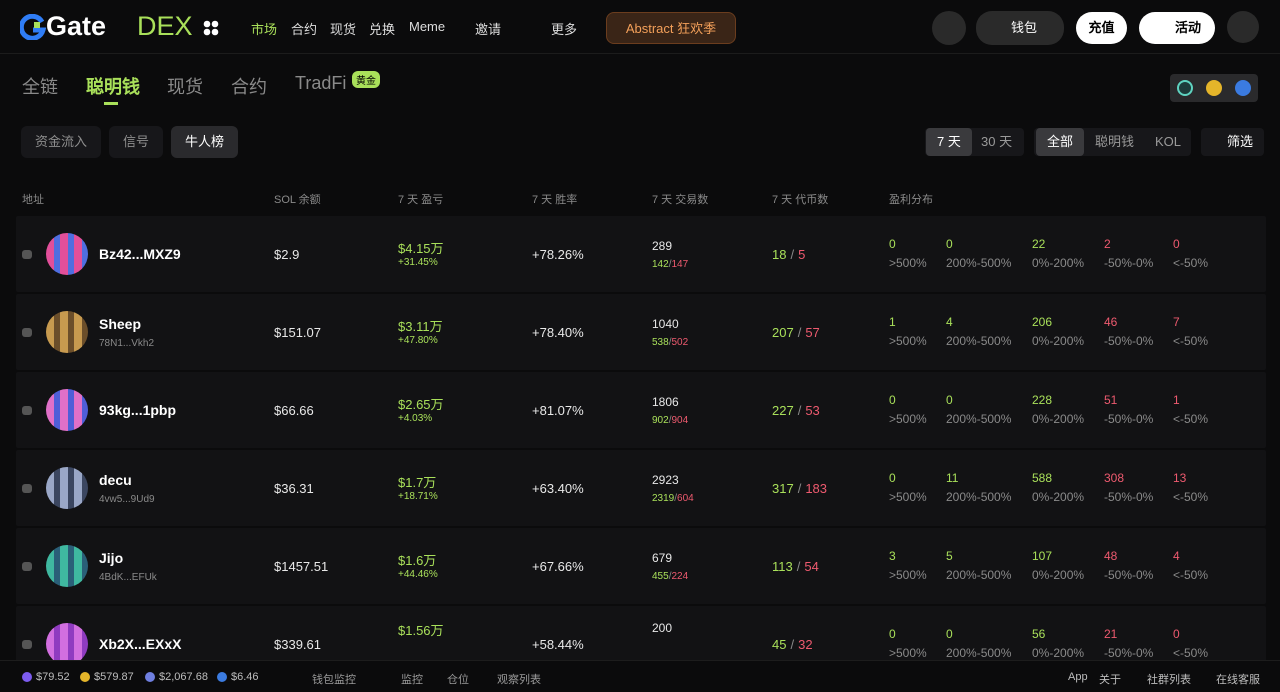 This screenshot has width=1280, height=692. I want to click on filter: KOL, so click(1168, 141).